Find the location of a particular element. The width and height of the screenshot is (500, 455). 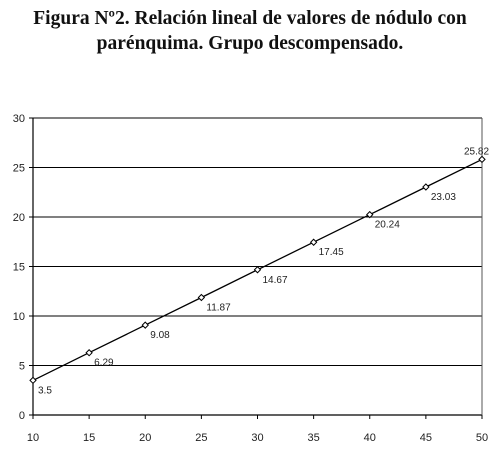

y-tick-label-30: 30 is located at coordinates (19, 119).